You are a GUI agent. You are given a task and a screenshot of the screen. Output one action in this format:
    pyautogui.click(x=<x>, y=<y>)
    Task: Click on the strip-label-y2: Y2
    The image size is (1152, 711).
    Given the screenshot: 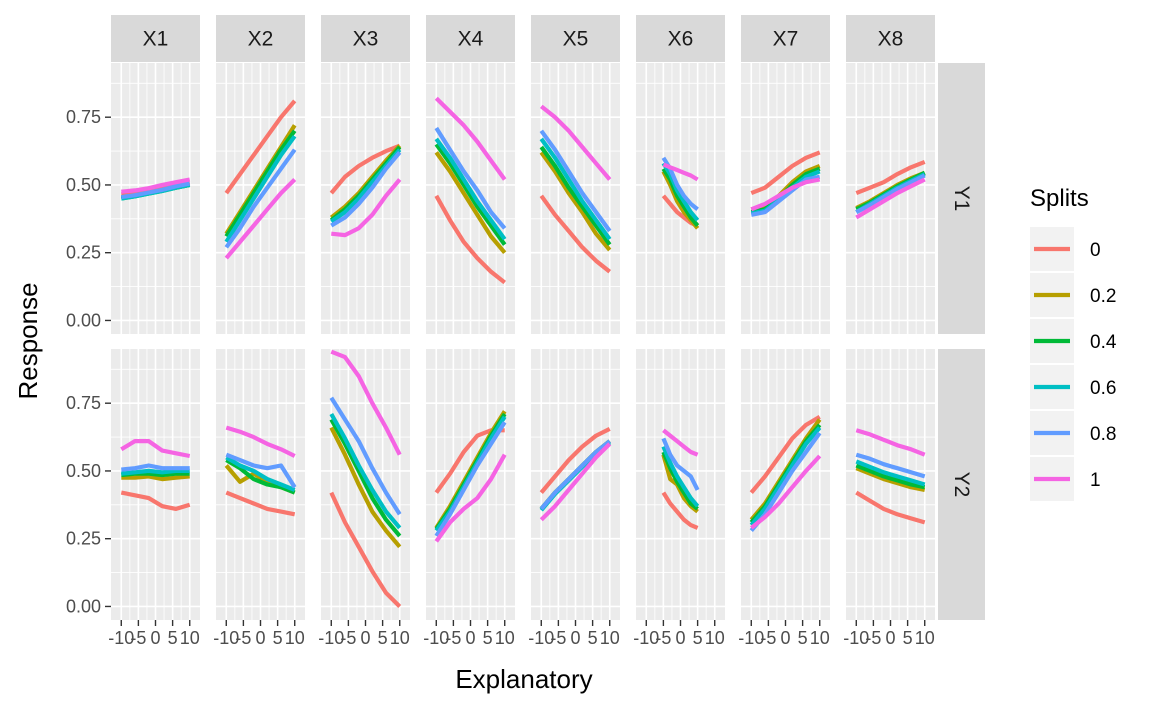 What is the action you would take?
    pyautogui.click(x=961, y=485)
    